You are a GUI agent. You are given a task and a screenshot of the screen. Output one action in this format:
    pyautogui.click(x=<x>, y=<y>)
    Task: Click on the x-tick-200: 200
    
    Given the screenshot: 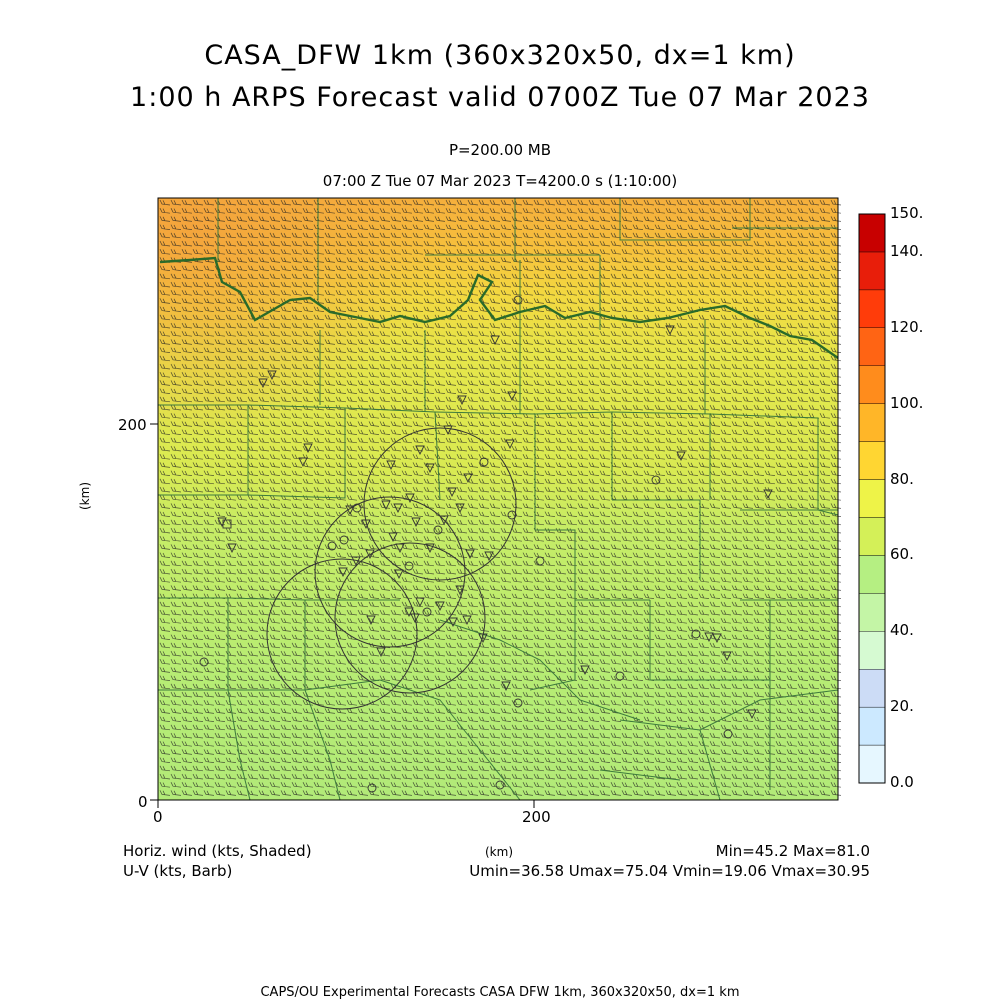 What is the action you would take?
    pyautogui.click(x=536, y=817)
    